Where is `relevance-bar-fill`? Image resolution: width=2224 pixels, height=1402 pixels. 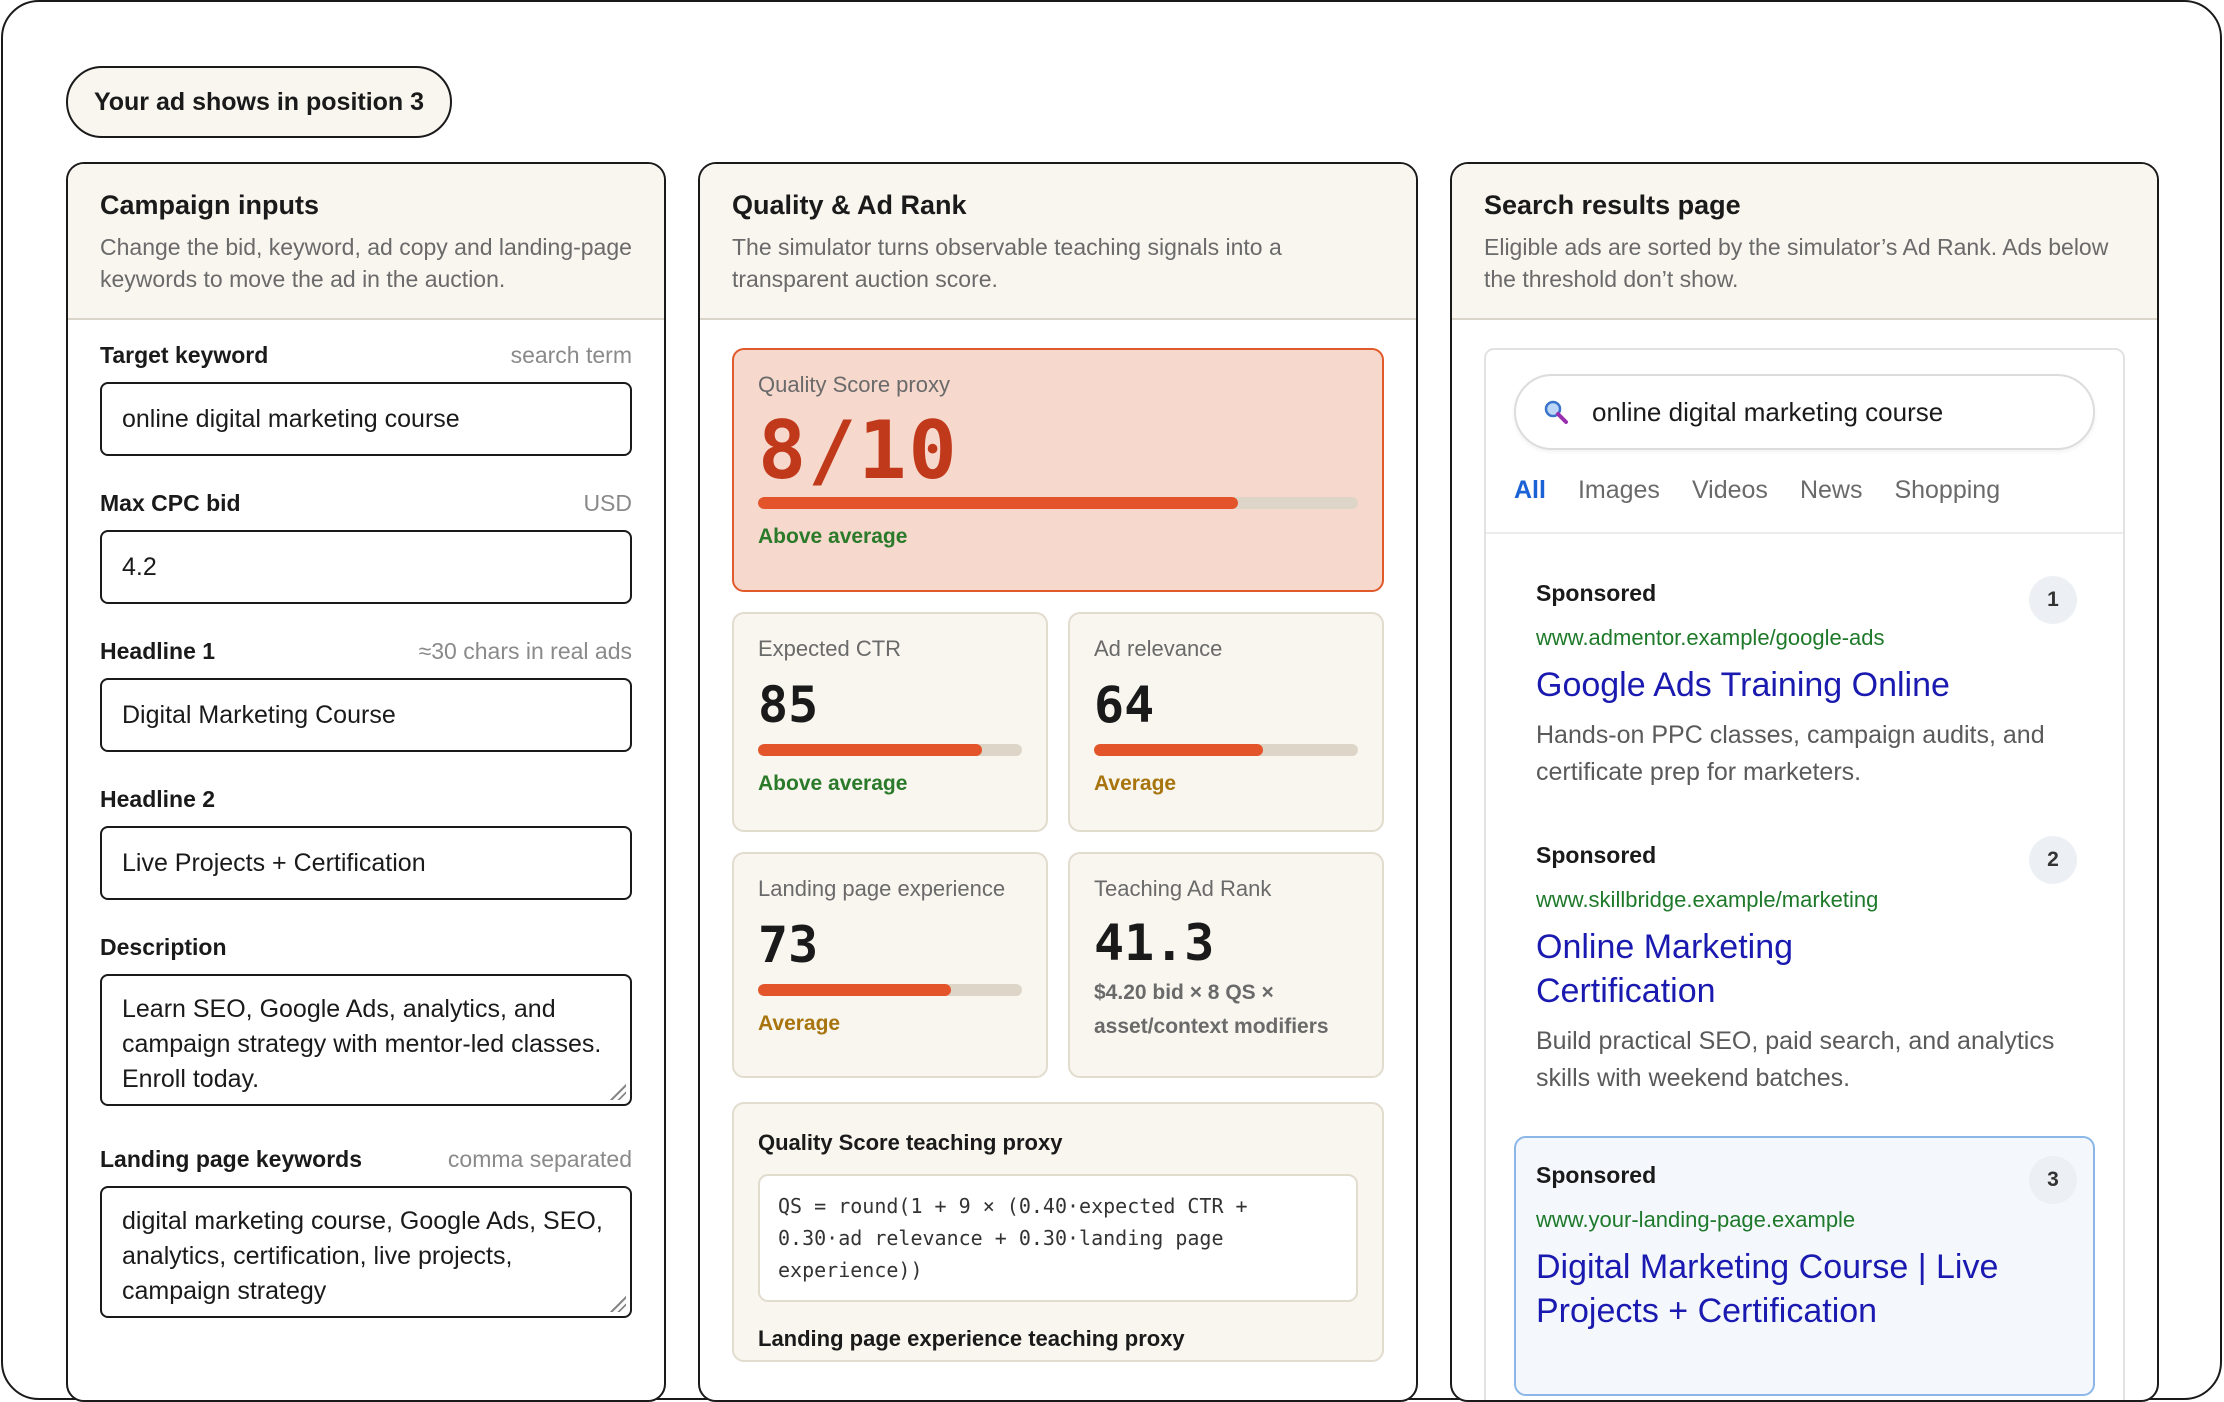 relevance-bar-fill is located at coordinates (1178, 750).